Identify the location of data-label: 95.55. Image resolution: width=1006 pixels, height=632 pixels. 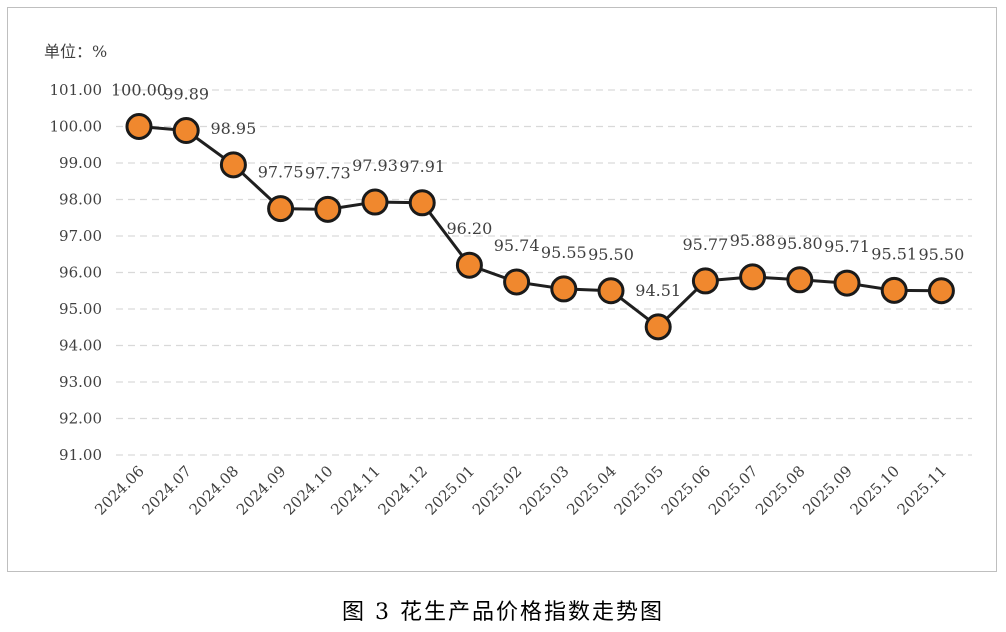
(564, 252).